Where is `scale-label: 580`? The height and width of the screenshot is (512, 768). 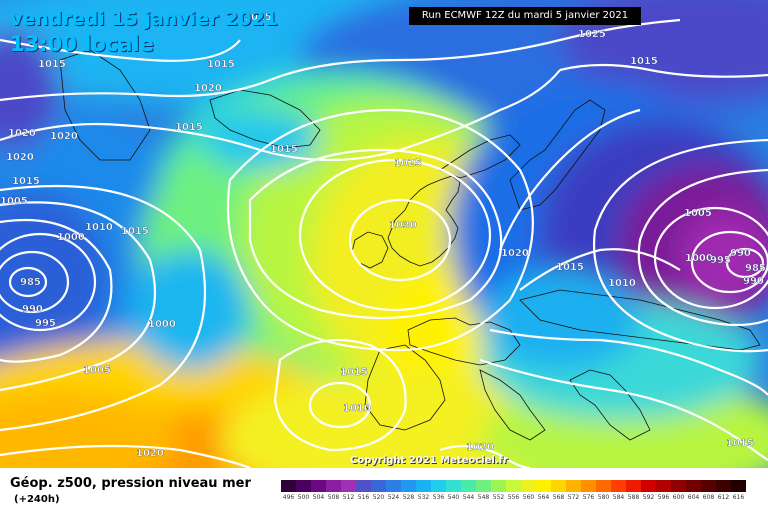 scale-label: 580 is located at coordinates (603, 497).